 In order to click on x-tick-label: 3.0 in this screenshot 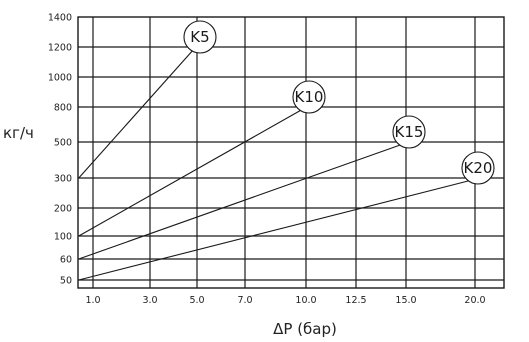, I will do `click(149, 300)`.